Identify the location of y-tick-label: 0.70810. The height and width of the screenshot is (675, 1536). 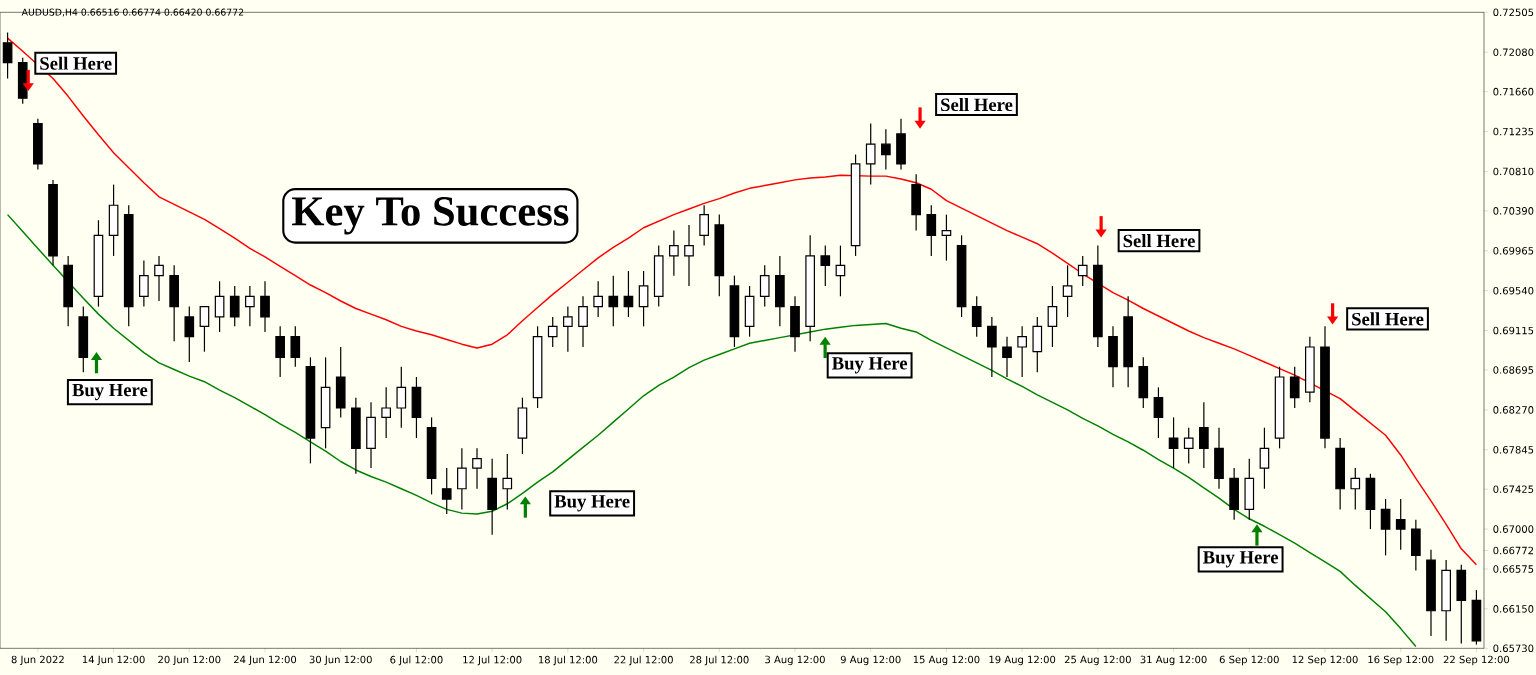
(1513, 171).